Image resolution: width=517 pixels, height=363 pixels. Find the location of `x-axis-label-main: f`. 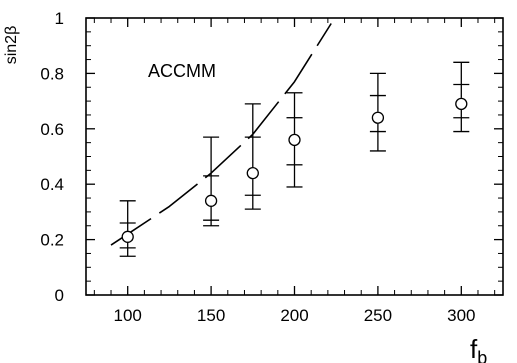

x-axis-label-main: f is located at coordinates (474, 348).